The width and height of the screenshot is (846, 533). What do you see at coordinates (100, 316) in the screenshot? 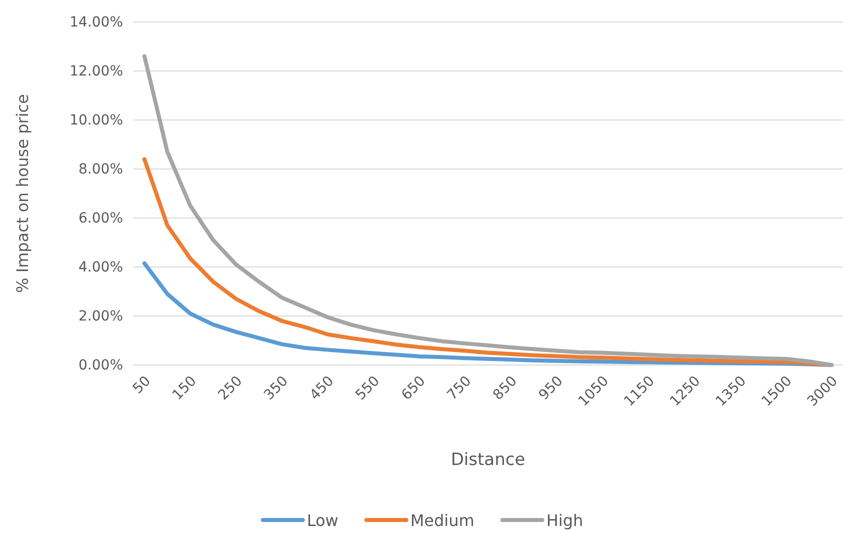
I see `y-tick-label: 2.00%` at bounding box center [100, 316].